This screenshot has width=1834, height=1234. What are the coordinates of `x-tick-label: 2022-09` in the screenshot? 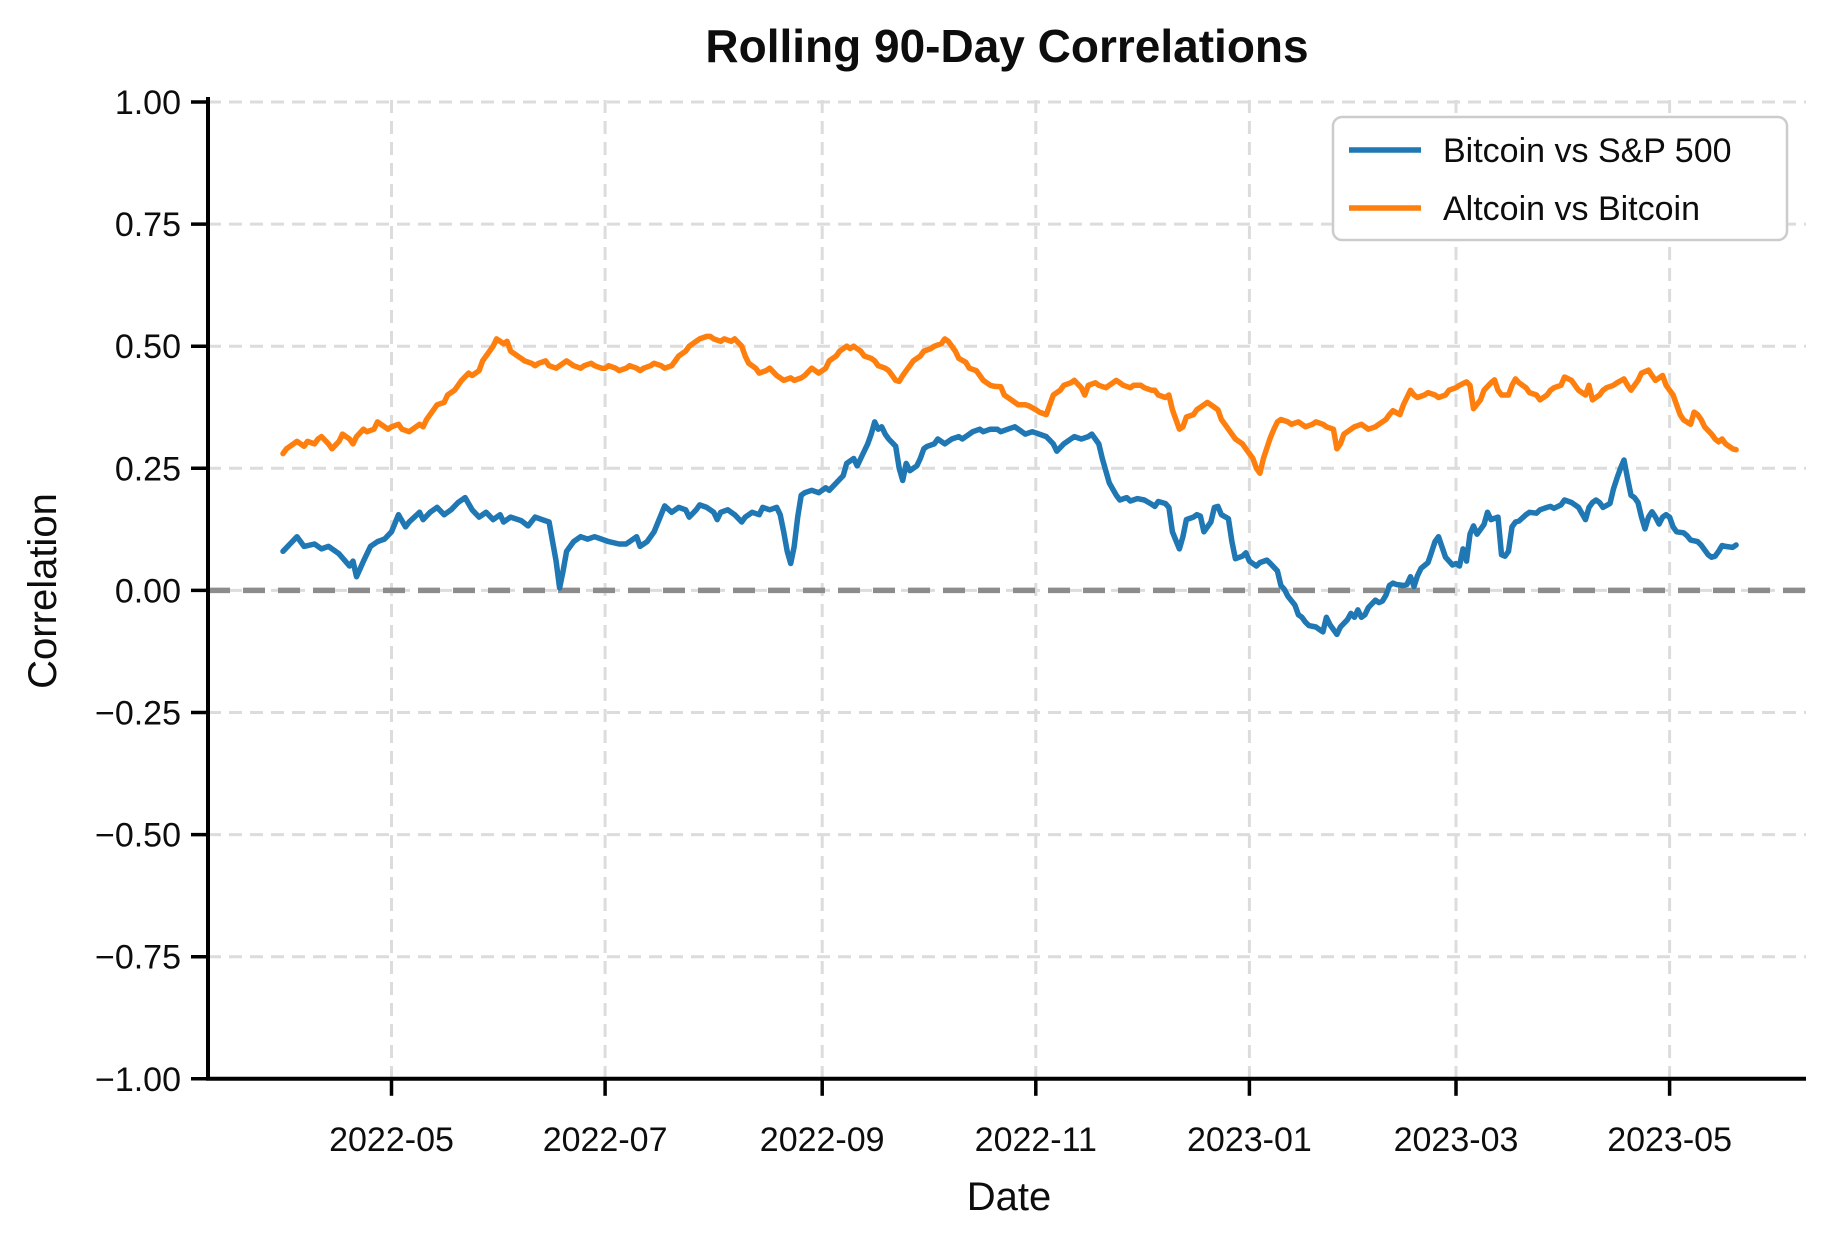 It's located at (822, 1140).